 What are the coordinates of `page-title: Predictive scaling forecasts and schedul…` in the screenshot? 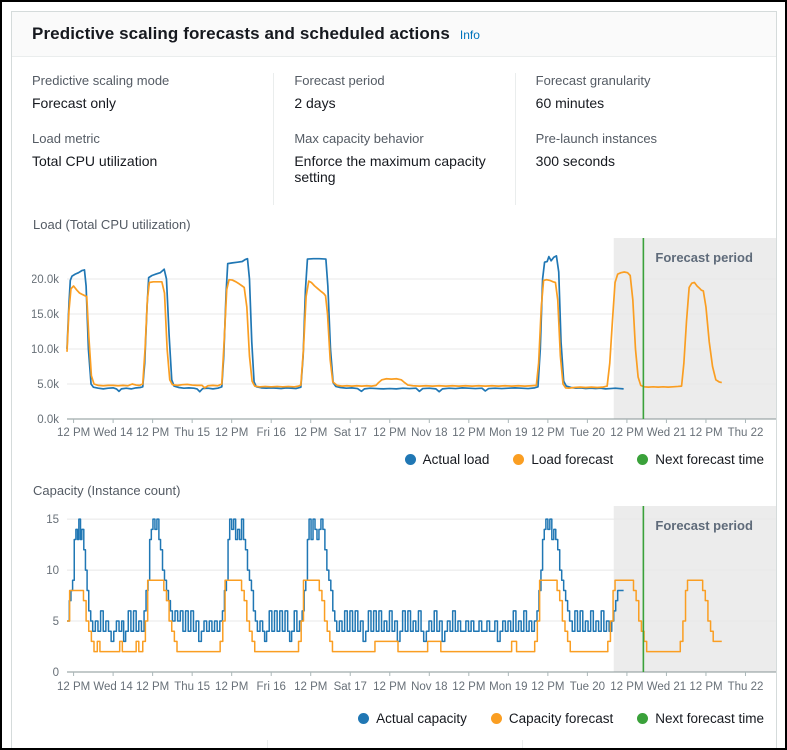 It's located at (241, 33).